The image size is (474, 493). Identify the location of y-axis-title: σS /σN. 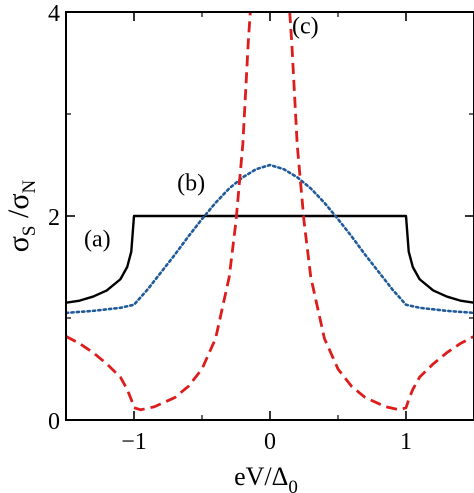
(21, 215).